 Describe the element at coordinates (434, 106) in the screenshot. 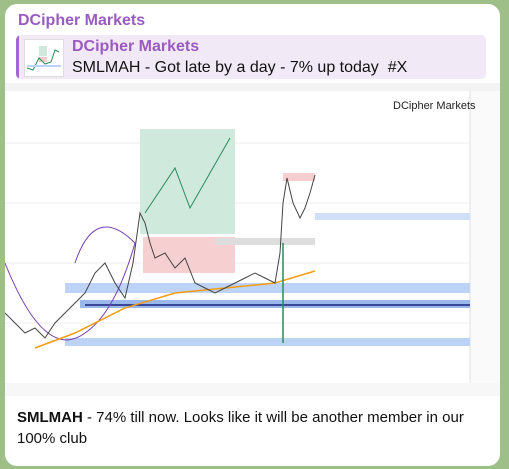

I see `chart-watermark: DCipher Markets` at that location.